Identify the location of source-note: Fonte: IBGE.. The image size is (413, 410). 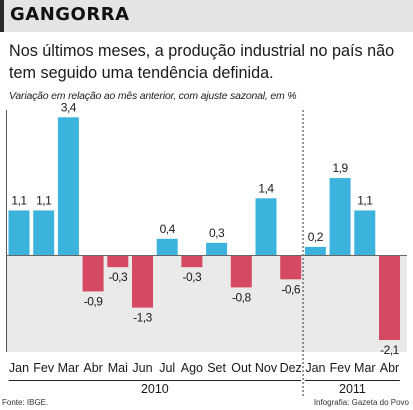
(25, 402).